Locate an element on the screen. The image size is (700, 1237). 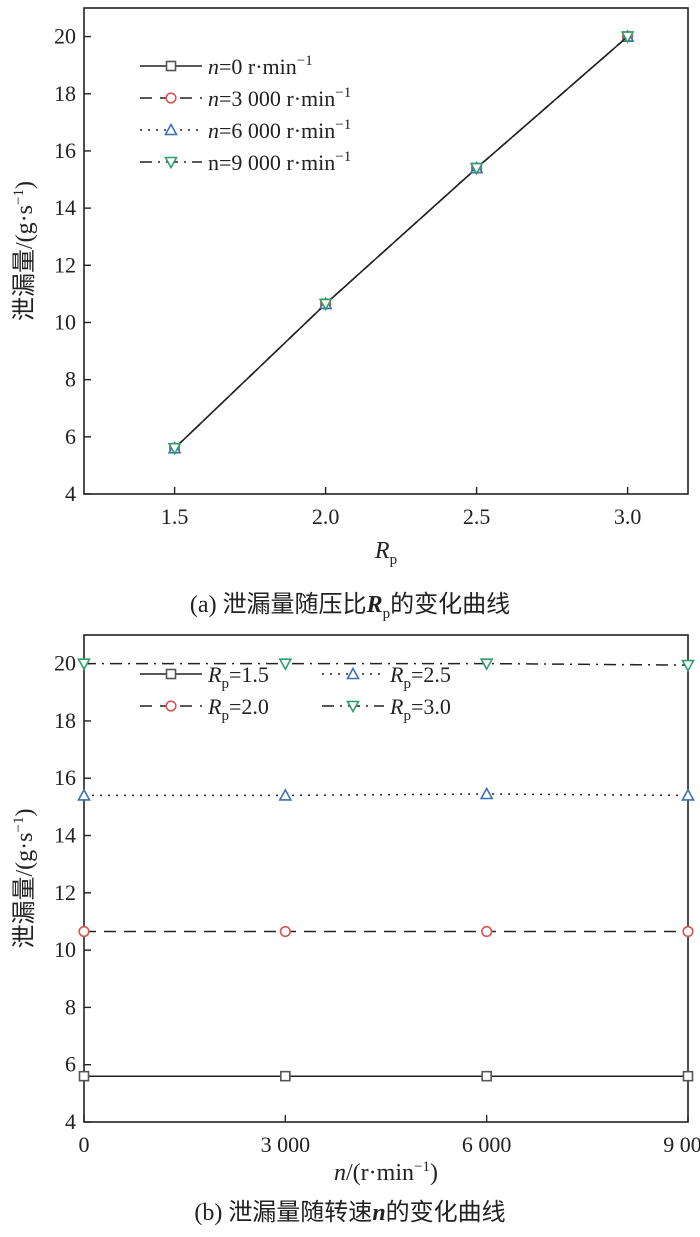
legend-label: Rp=2.5 is located at coordinates (420, 677).